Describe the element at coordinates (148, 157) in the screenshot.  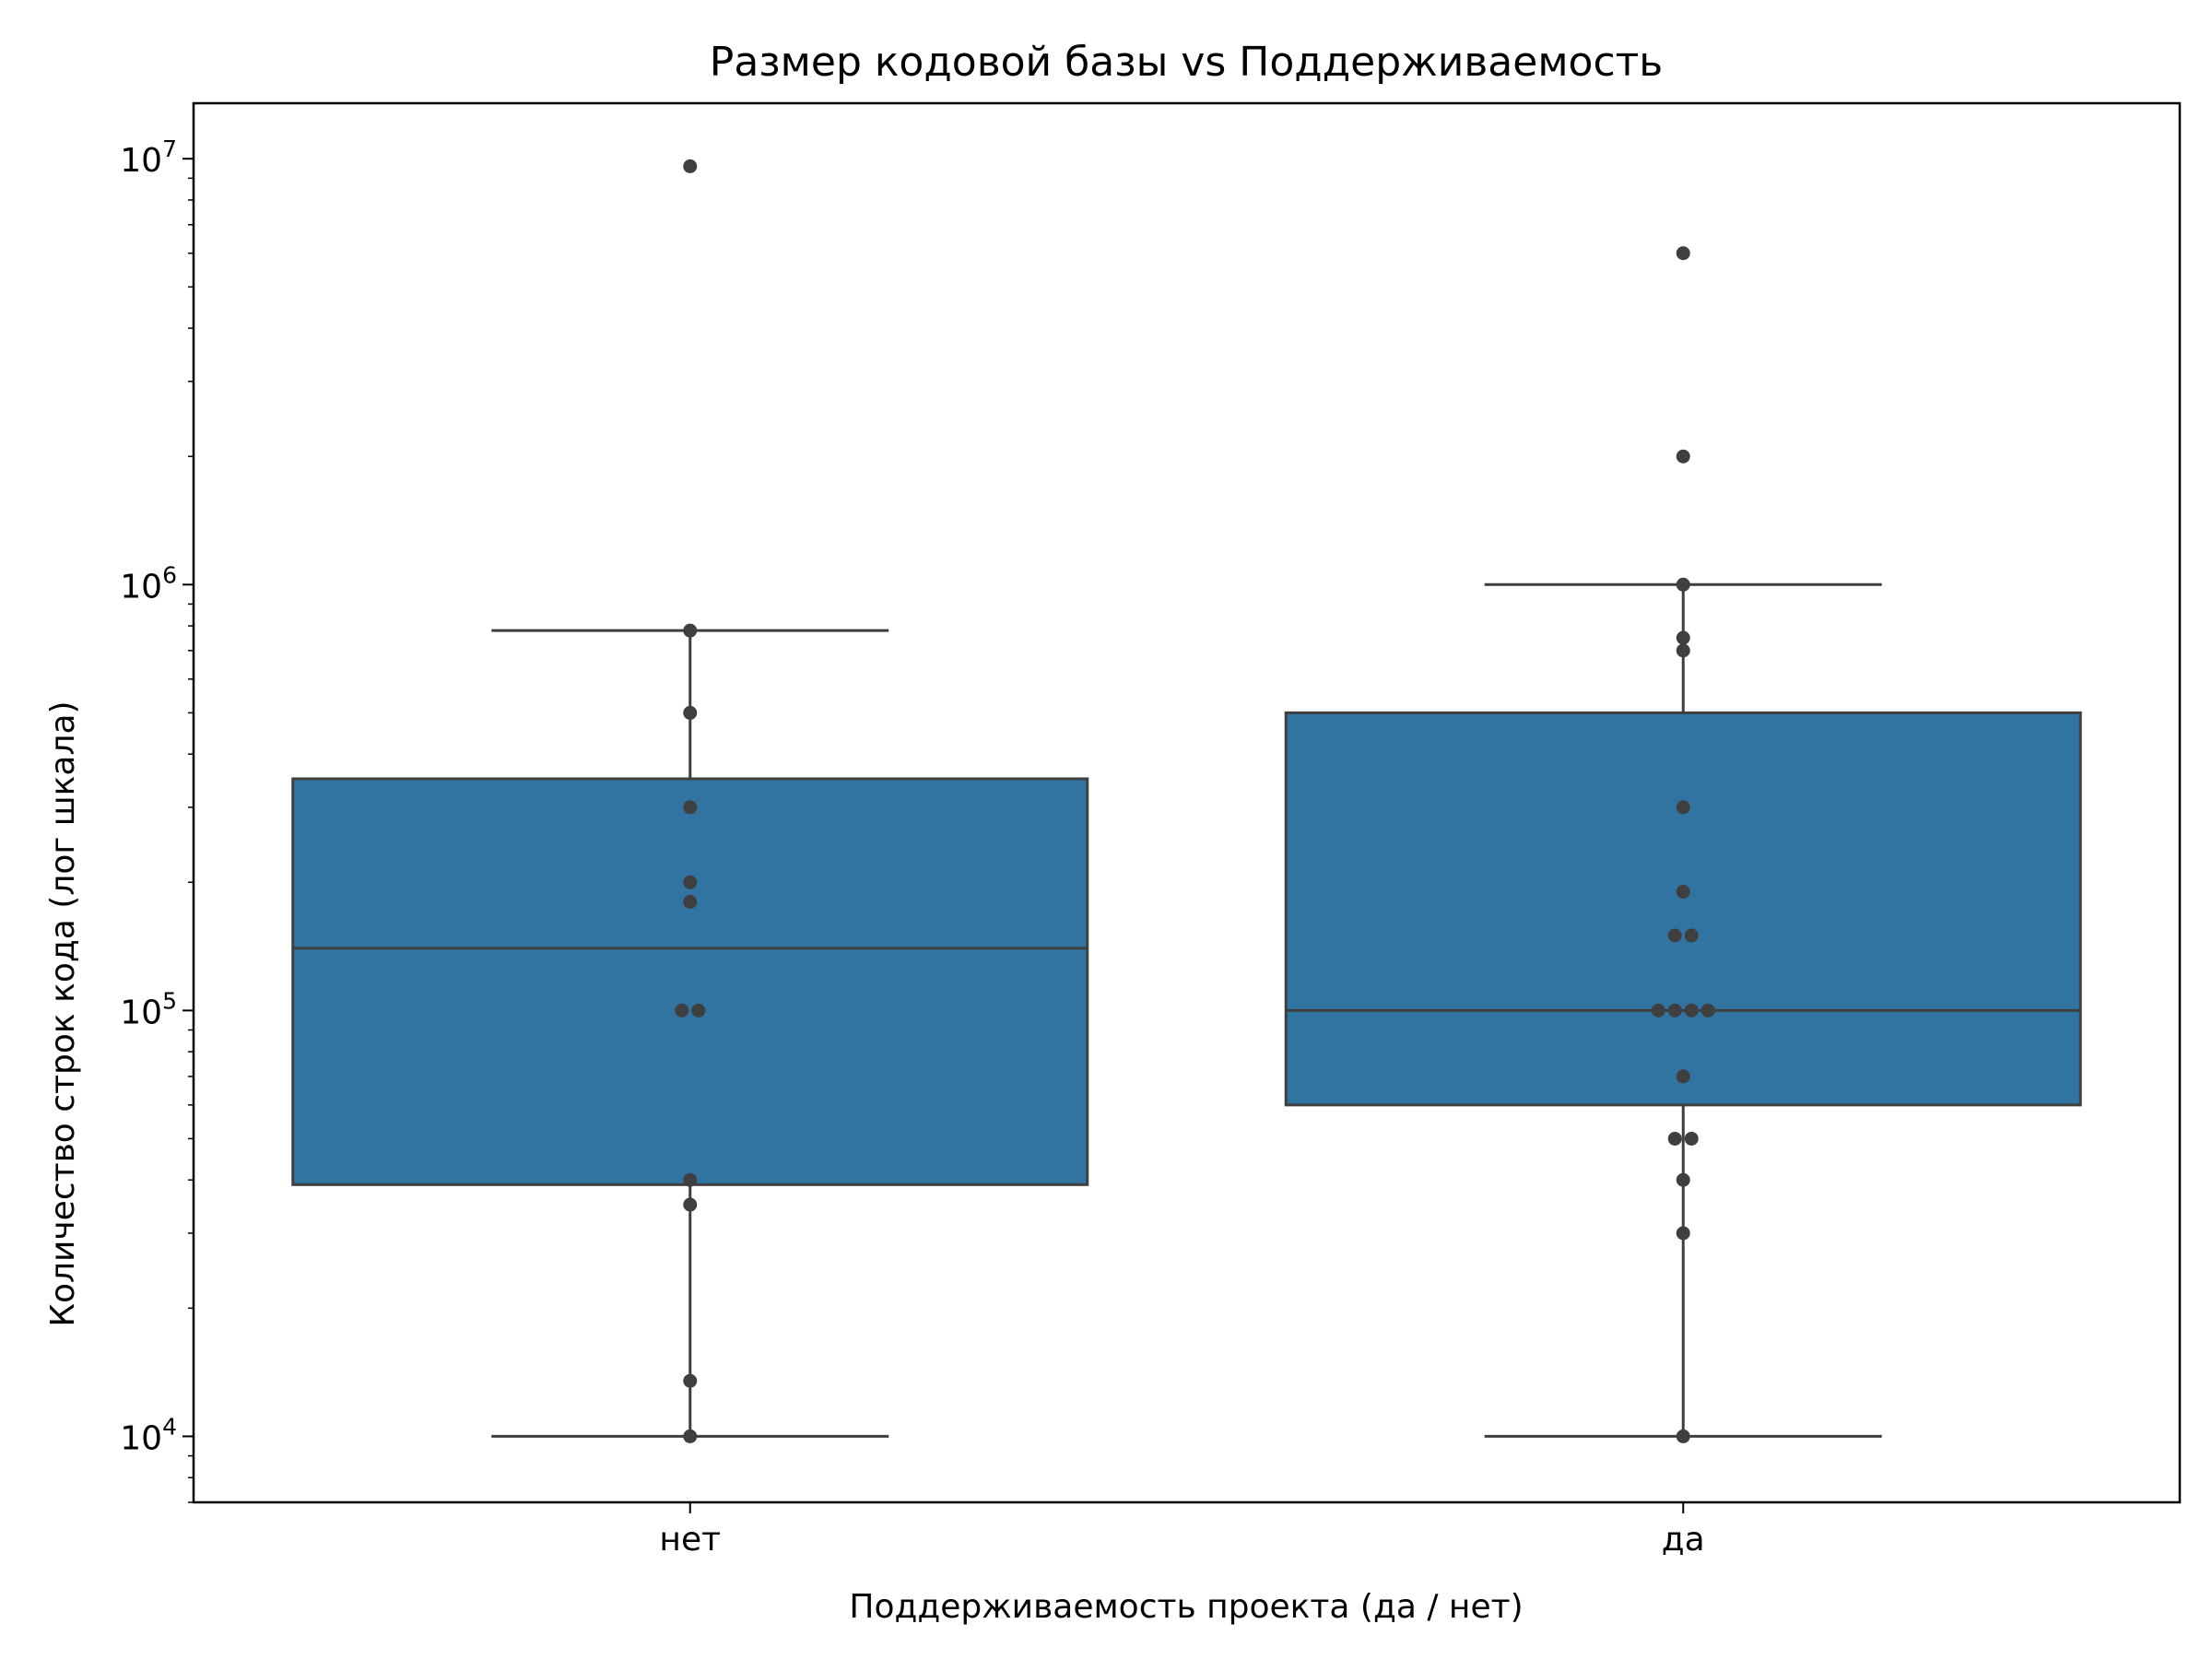
I see `y-tick-label: 10⁷` at that location.